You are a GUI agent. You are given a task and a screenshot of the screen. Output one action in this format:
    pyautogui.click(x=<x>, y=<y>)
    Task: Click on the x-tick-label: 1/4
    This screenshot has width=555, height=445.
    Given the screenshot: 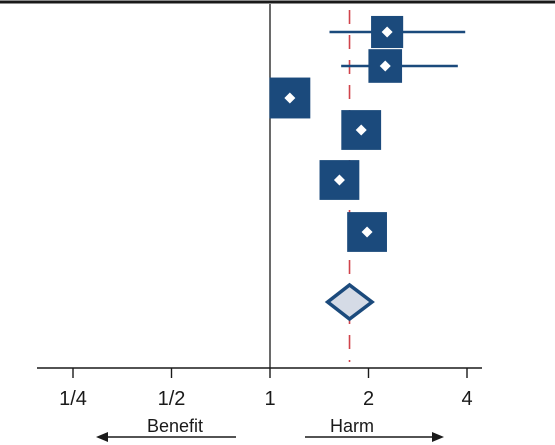 What is the action you would take?
    pyautogui.click(x=73, y=399)
    